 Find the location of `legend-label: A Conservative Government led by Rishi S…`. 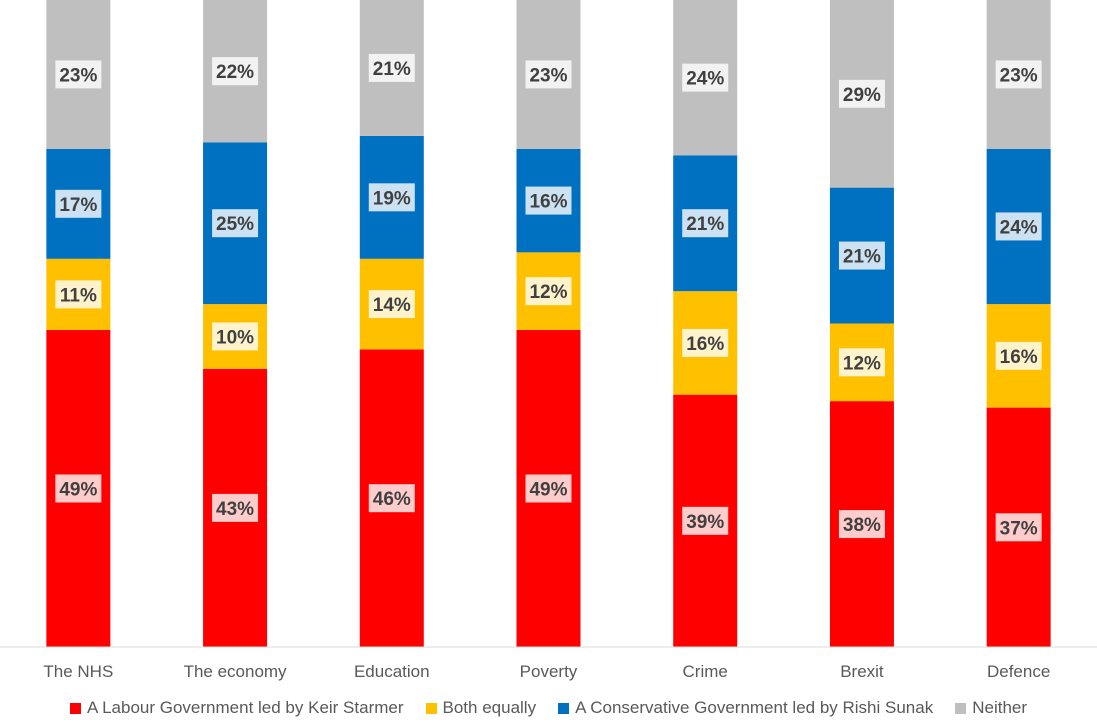

legend-label: A Conservative Government led by Rishi S… is located at coordinates (754, 707).